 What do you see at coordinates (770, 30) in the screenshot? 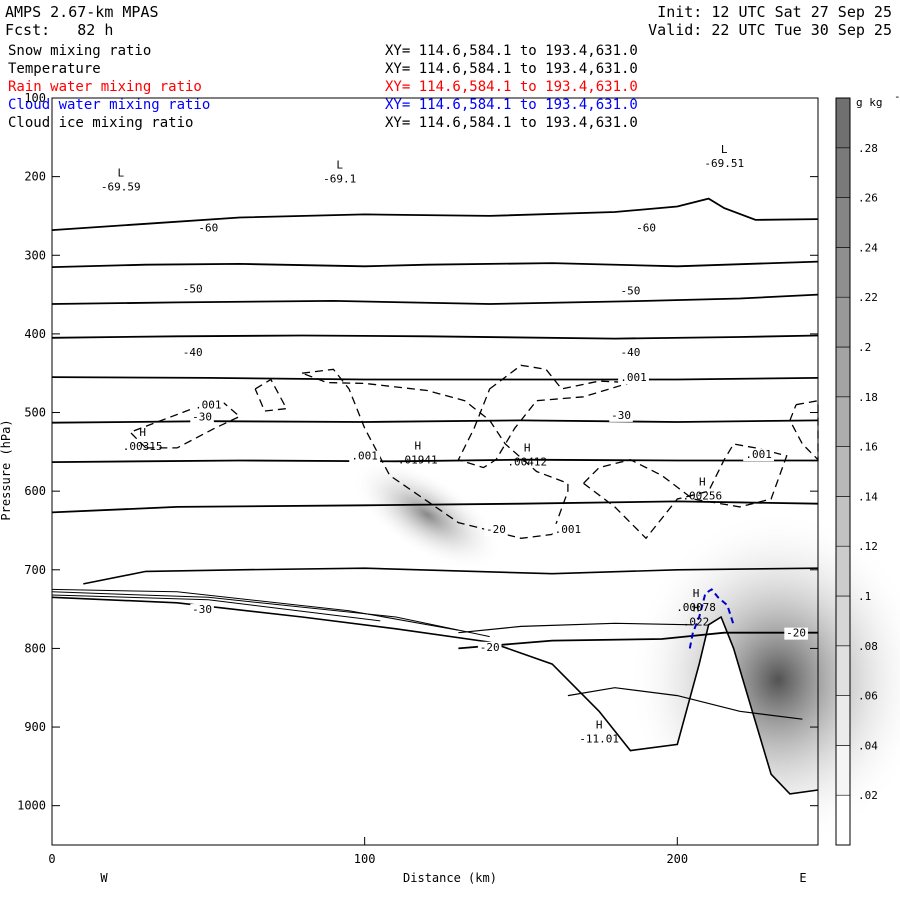
I see `valid-time: Valid: 22 UTC Tue 30 Sep 25` at bounding box center [770, 30].